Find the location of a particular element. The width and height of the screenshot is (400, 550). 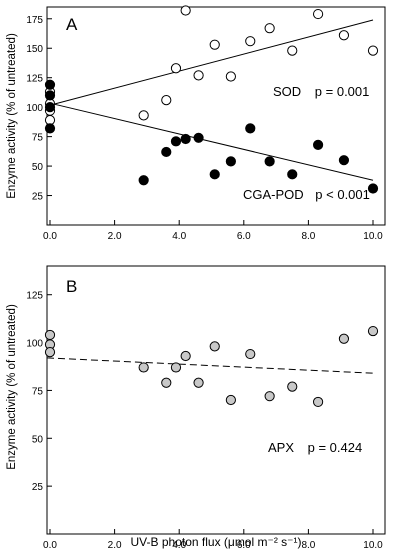

cga-pod-series-name: CGA-POD is located at coordinates (273, 194).